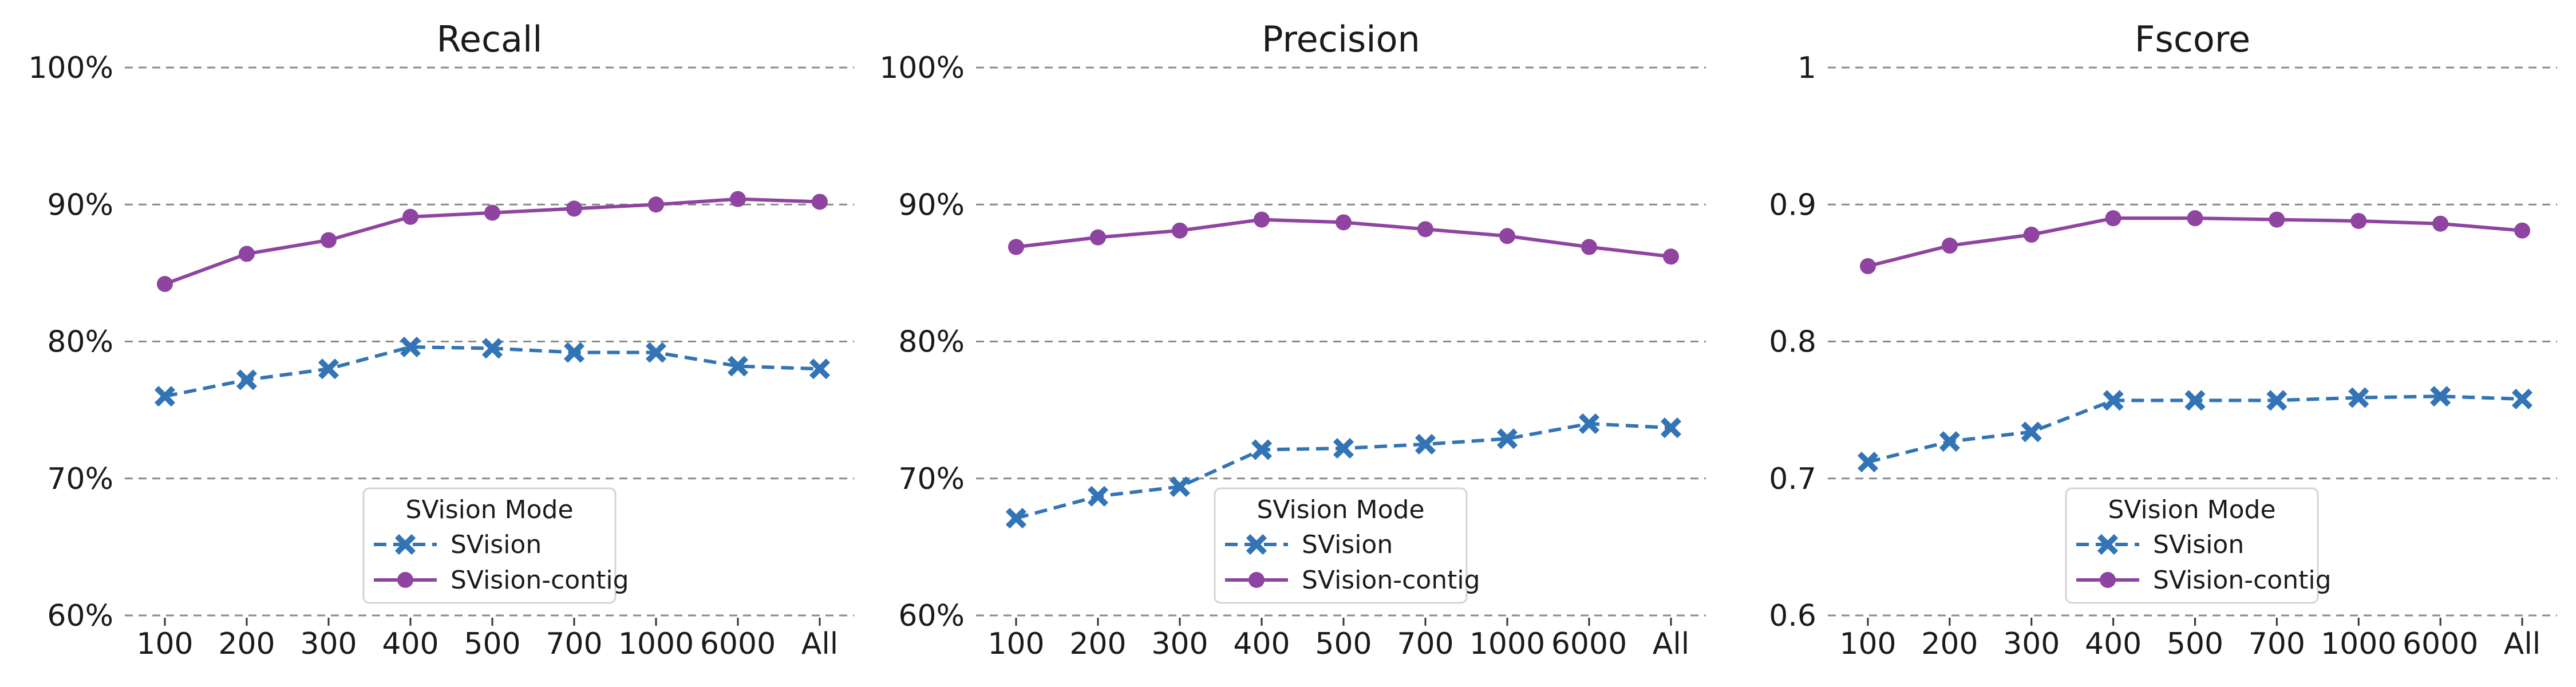  What do you see at coordinates (2195, 644) in the screenshot?
I see `x-tick-label: 500` at bounding box center [2195, 644].